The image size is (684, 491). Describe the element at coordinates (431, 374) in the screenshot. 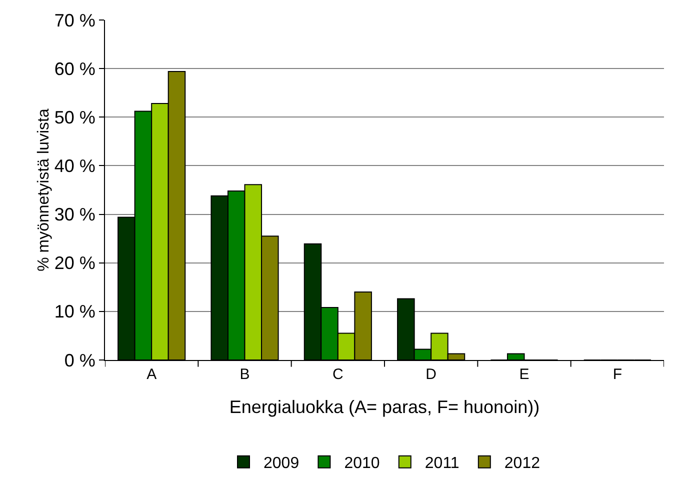

I see `x-tick-label: D` at that location.